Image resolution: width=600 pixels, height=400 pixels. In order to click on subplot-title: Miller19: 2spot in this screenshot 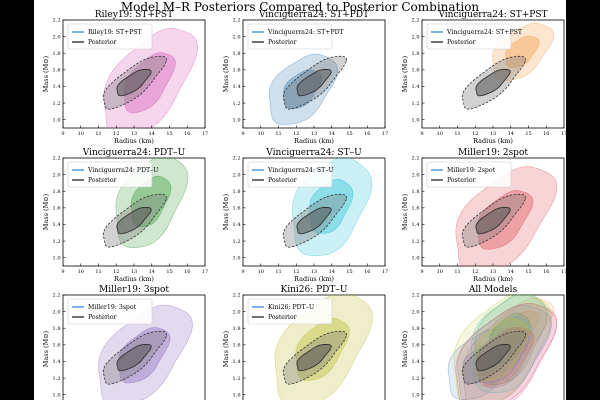, I will do `click(493, 153)`.